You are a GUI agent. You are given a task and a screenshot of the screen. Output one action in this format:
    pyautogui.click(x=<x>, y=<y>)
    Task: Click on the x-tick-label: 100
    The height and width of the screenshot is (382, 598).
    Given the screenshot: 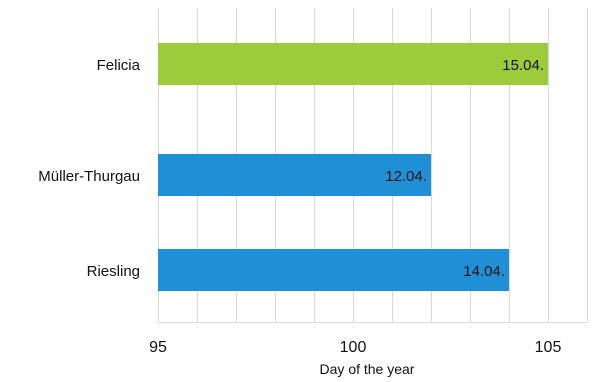 What is the action you would take?
    pyautogui.click(x=353, y=347)
    